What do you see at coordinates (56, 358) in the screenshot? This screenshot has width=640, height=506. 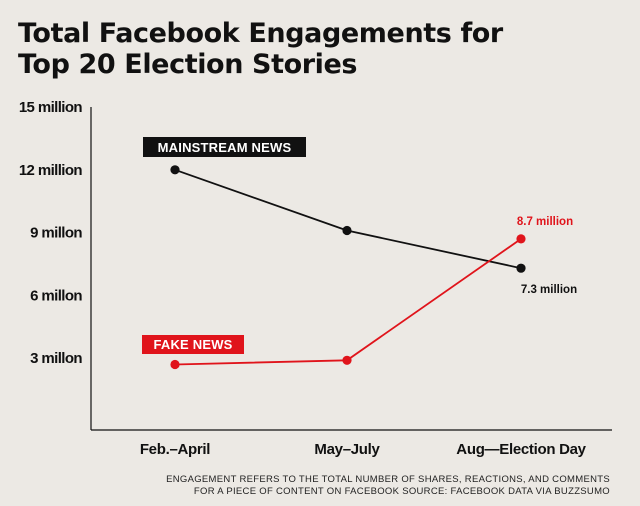 I see `y-tick-label-4: 3 millon` at bounding box center [56, 358].